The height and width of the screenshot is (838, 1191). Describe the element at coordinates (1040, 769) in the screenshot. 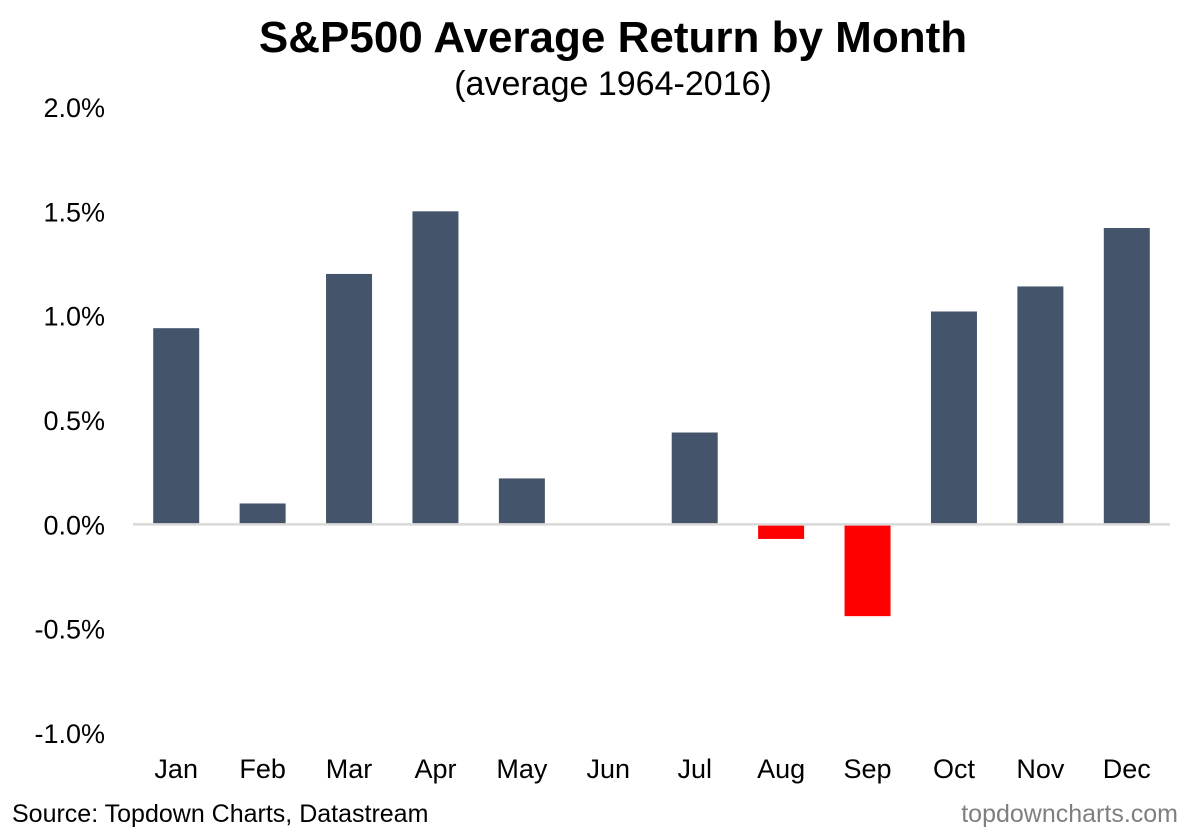

I see `x-tick-label-nov: Nov` at that location.